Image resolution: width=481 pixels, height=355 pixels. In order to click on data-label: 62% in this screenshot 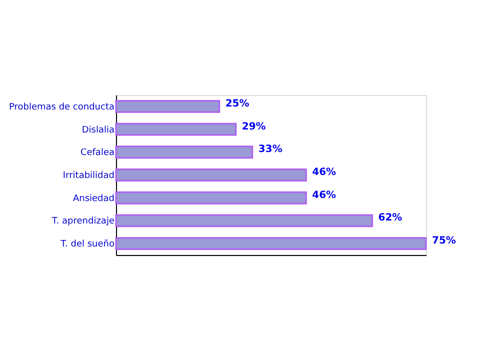, I will do `click(390, 218)`.